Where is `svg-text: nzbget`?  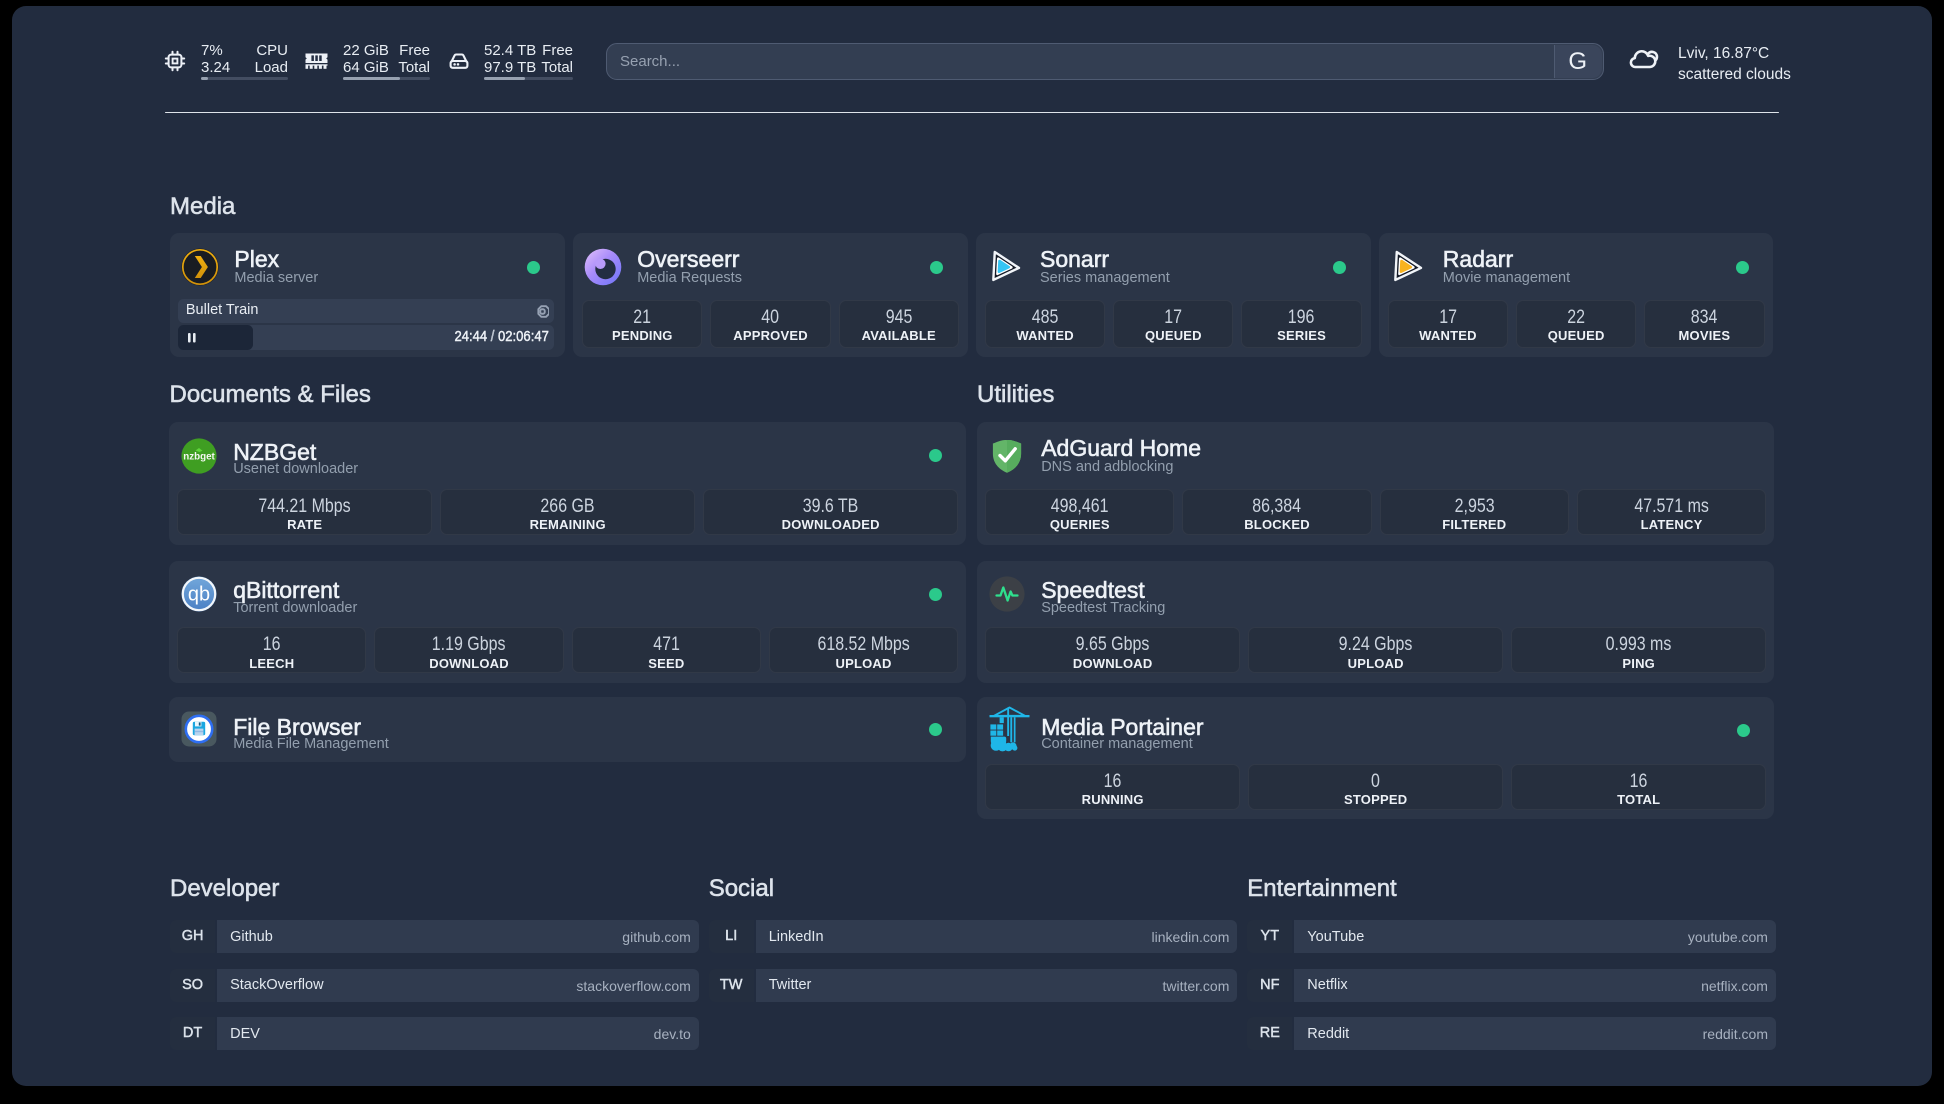
svg-text: nzbget is located at coordinates (199, 456).